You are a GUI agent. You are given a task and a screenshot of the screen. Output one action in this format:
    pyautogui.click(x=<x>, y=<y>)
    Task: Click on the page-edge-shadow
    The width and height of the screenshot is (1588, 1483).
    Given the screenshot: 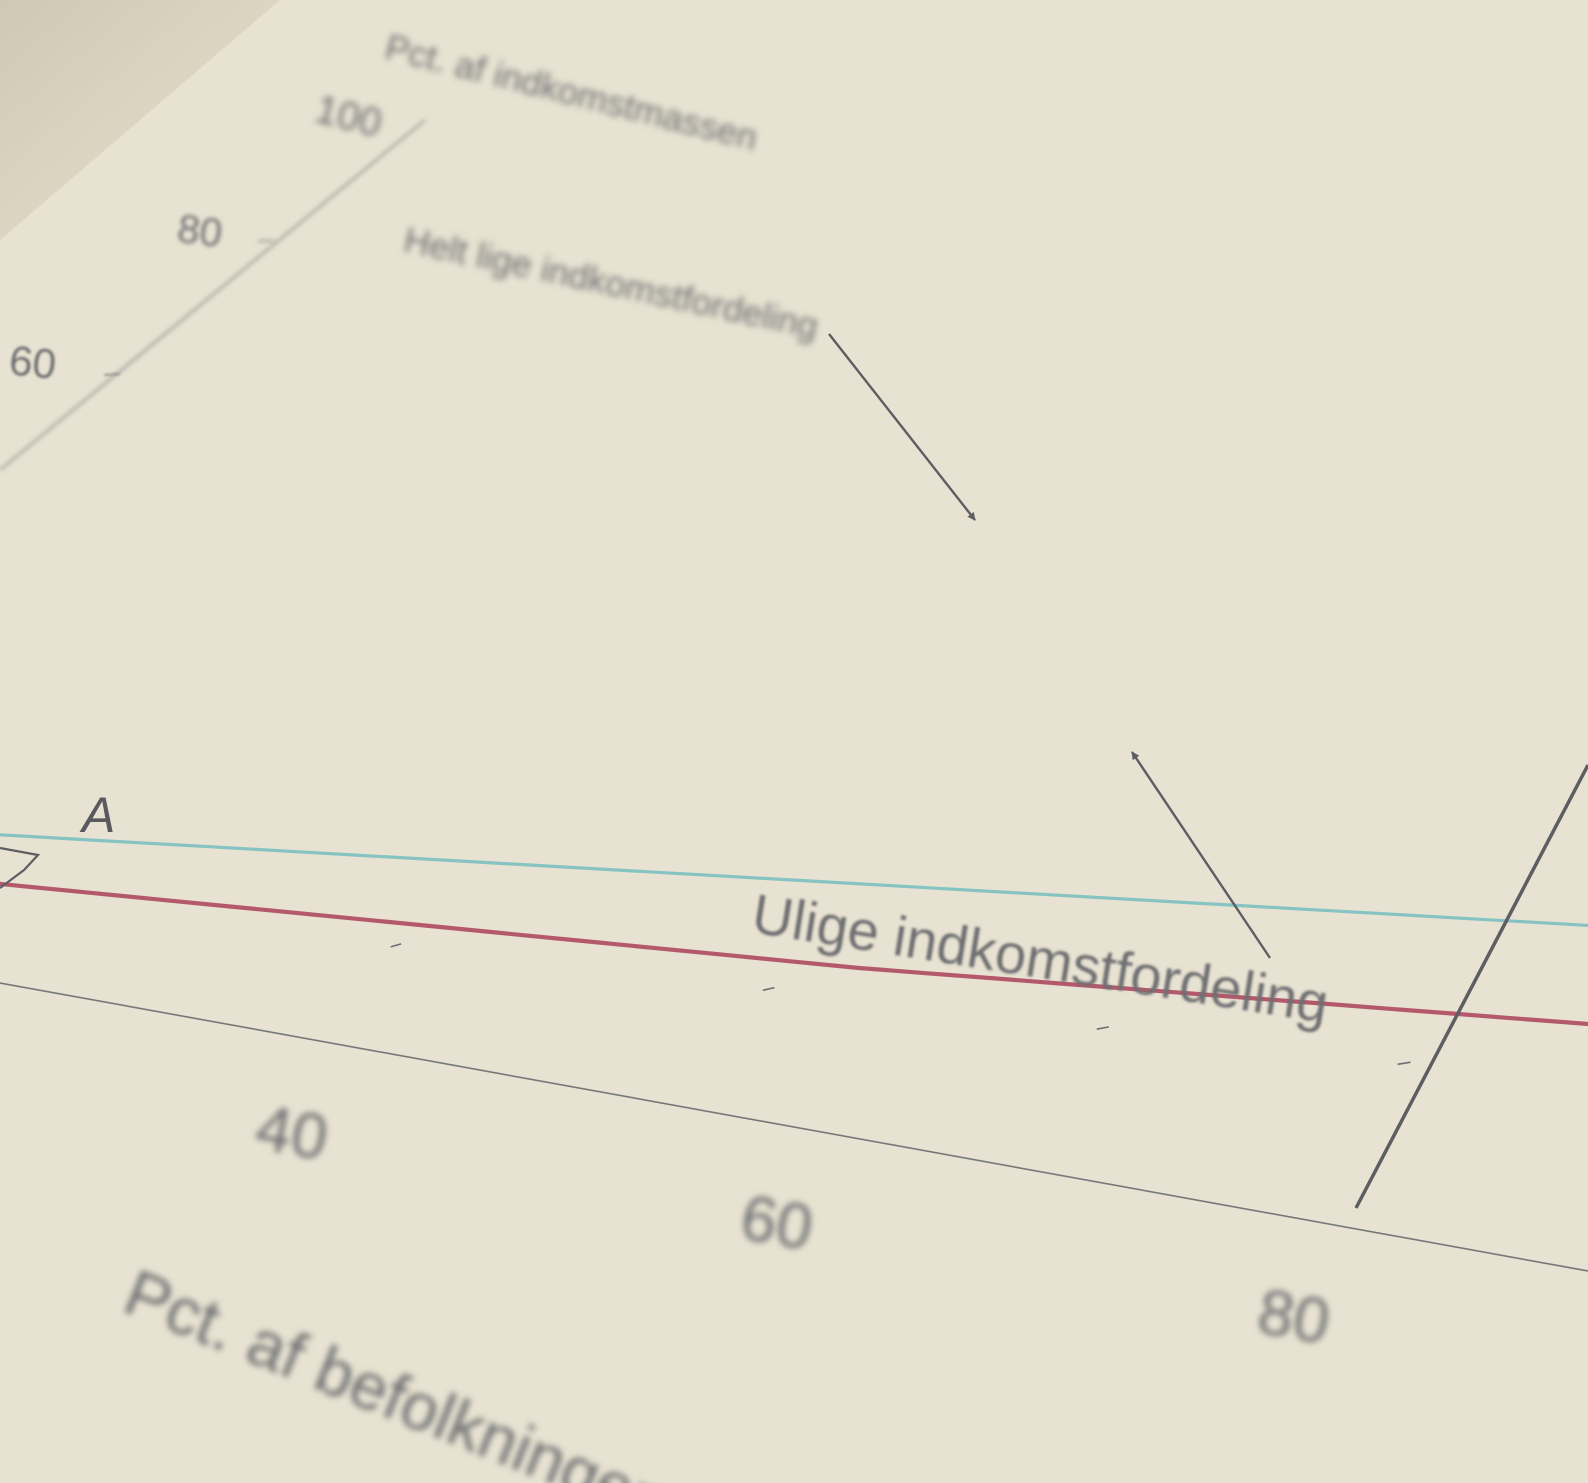 What is the action you would take?
    pyautogui.click(x=140, y=120)
    